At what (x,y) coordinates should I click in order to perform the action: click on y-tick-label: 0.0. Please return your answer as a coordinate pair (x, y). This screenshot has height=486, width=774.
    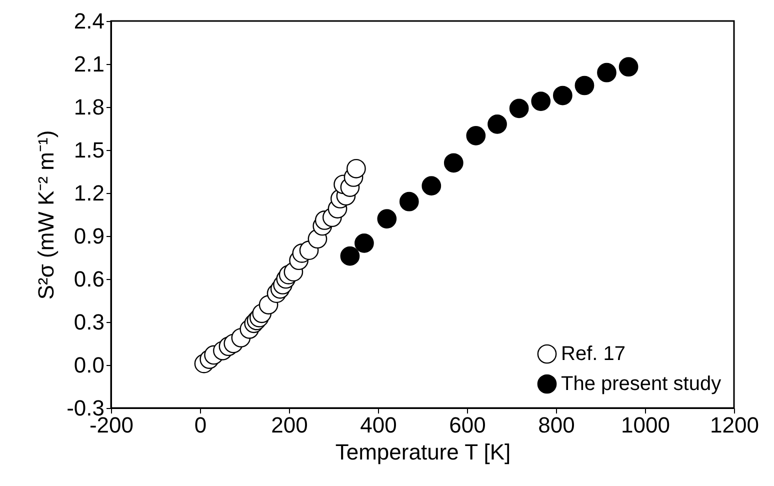
    Looking at the image, I should click on (89, 365).